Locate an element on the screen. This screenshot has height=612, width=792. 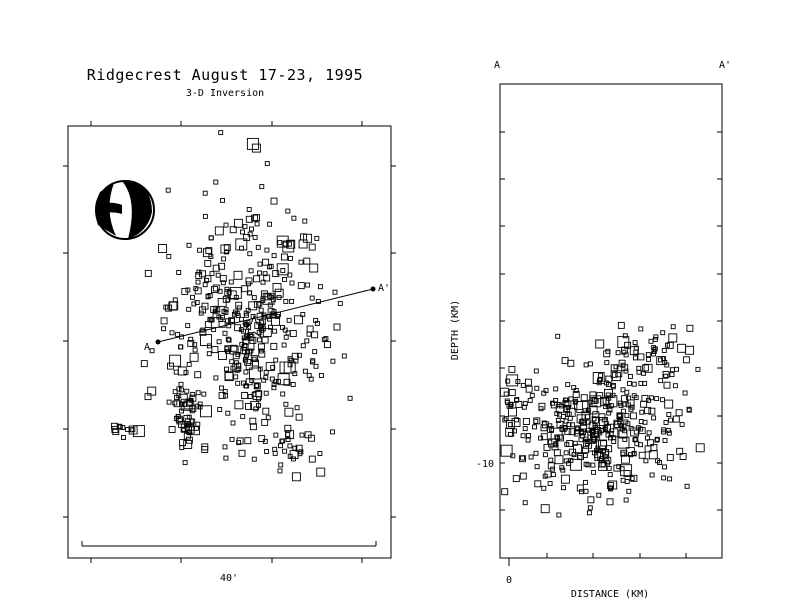
map-subtitle: 3-D Inversion is located at coordinates (225, 93).